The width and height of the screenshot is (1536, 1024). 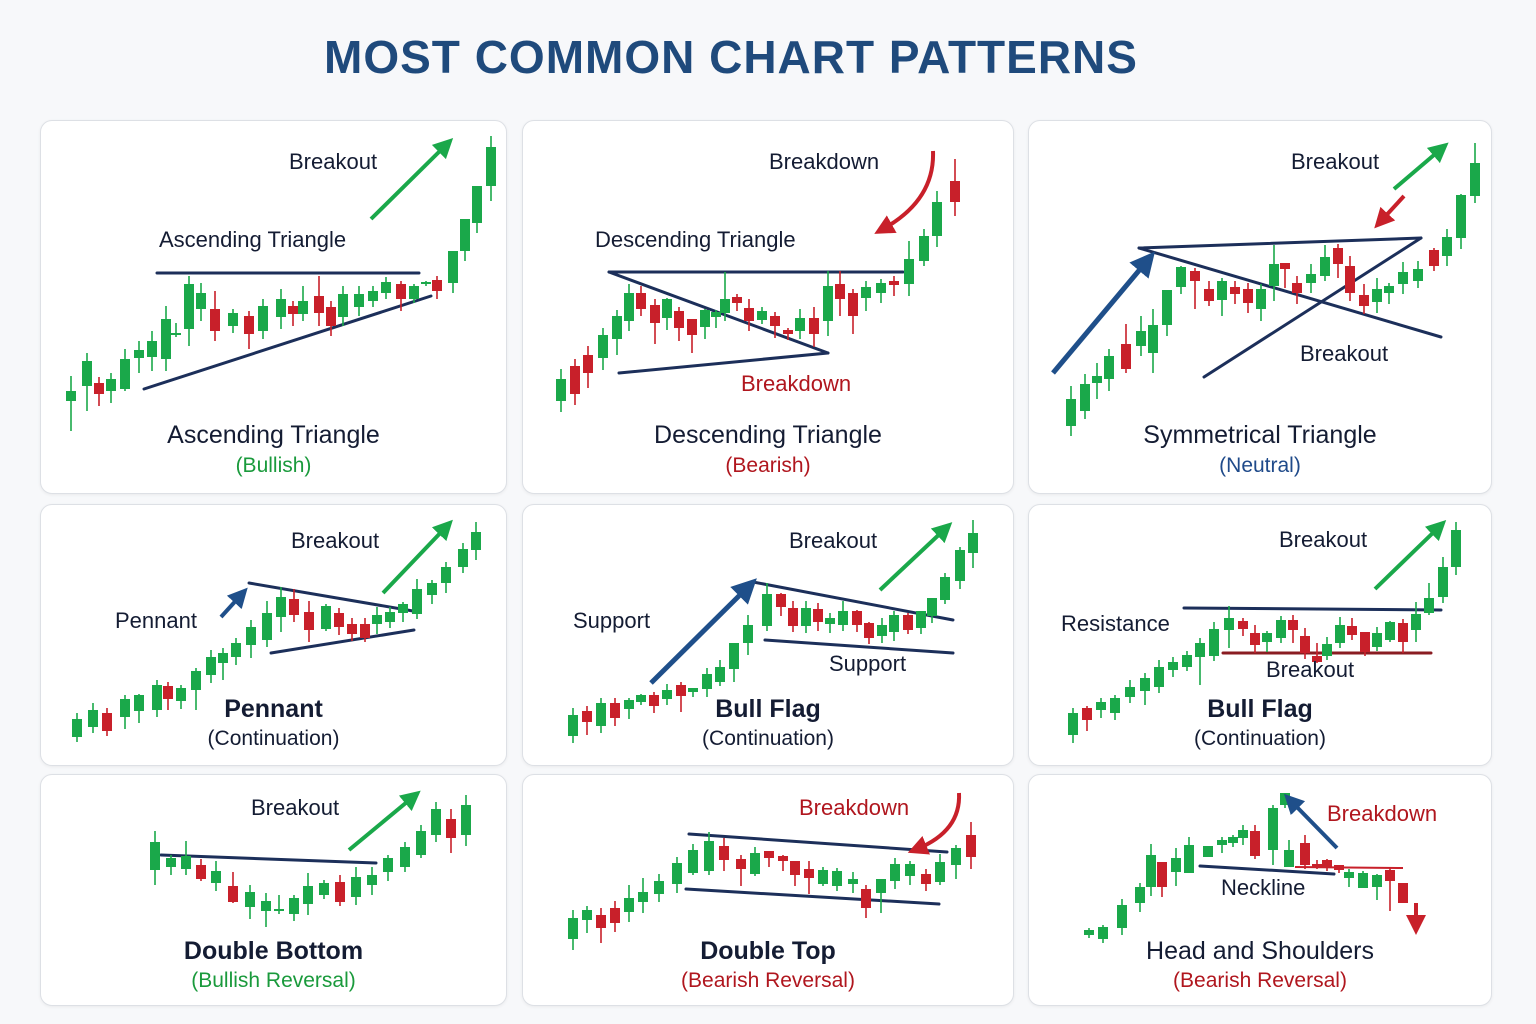 What do you see at coordinates (824, 161) in the screenshot?
I see `annotation-label: Breakdown` at bounding box center [824, 161].